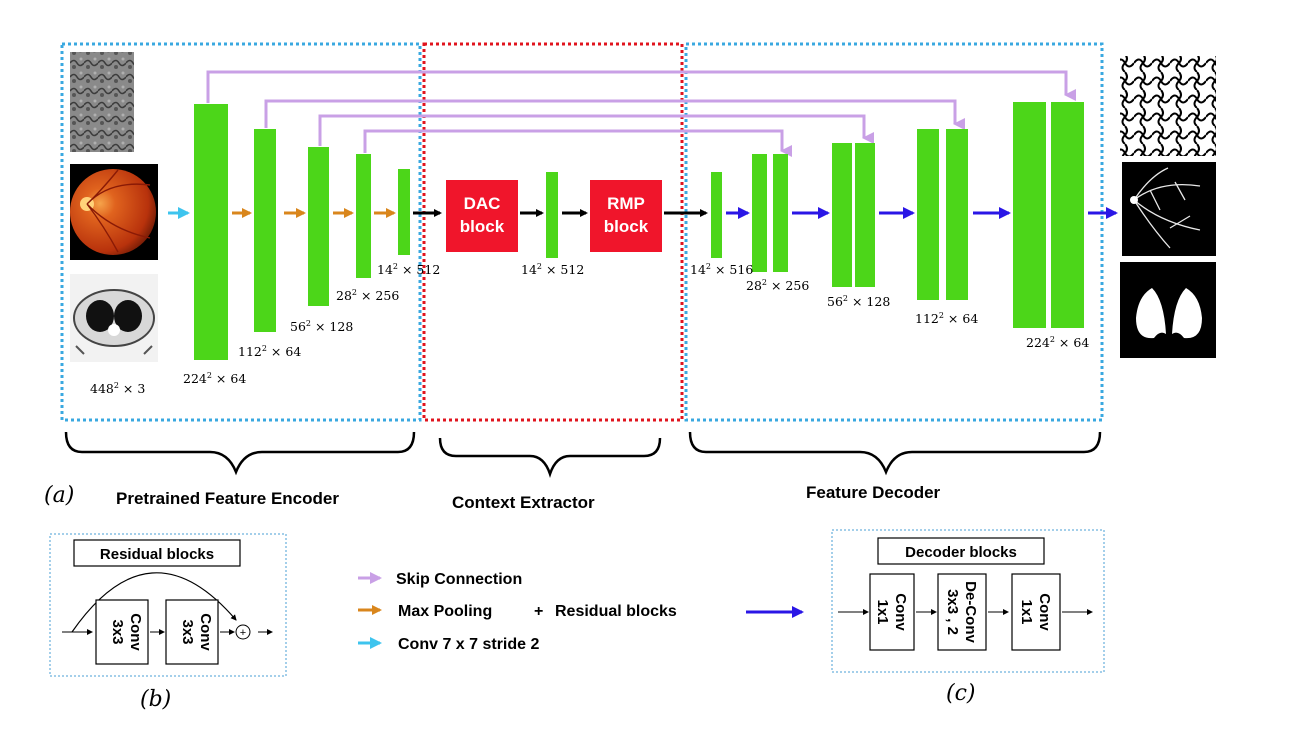  Describe the element at coordinates (957, 214) in the screenshot. I see `decoder-block-112b` at that location.